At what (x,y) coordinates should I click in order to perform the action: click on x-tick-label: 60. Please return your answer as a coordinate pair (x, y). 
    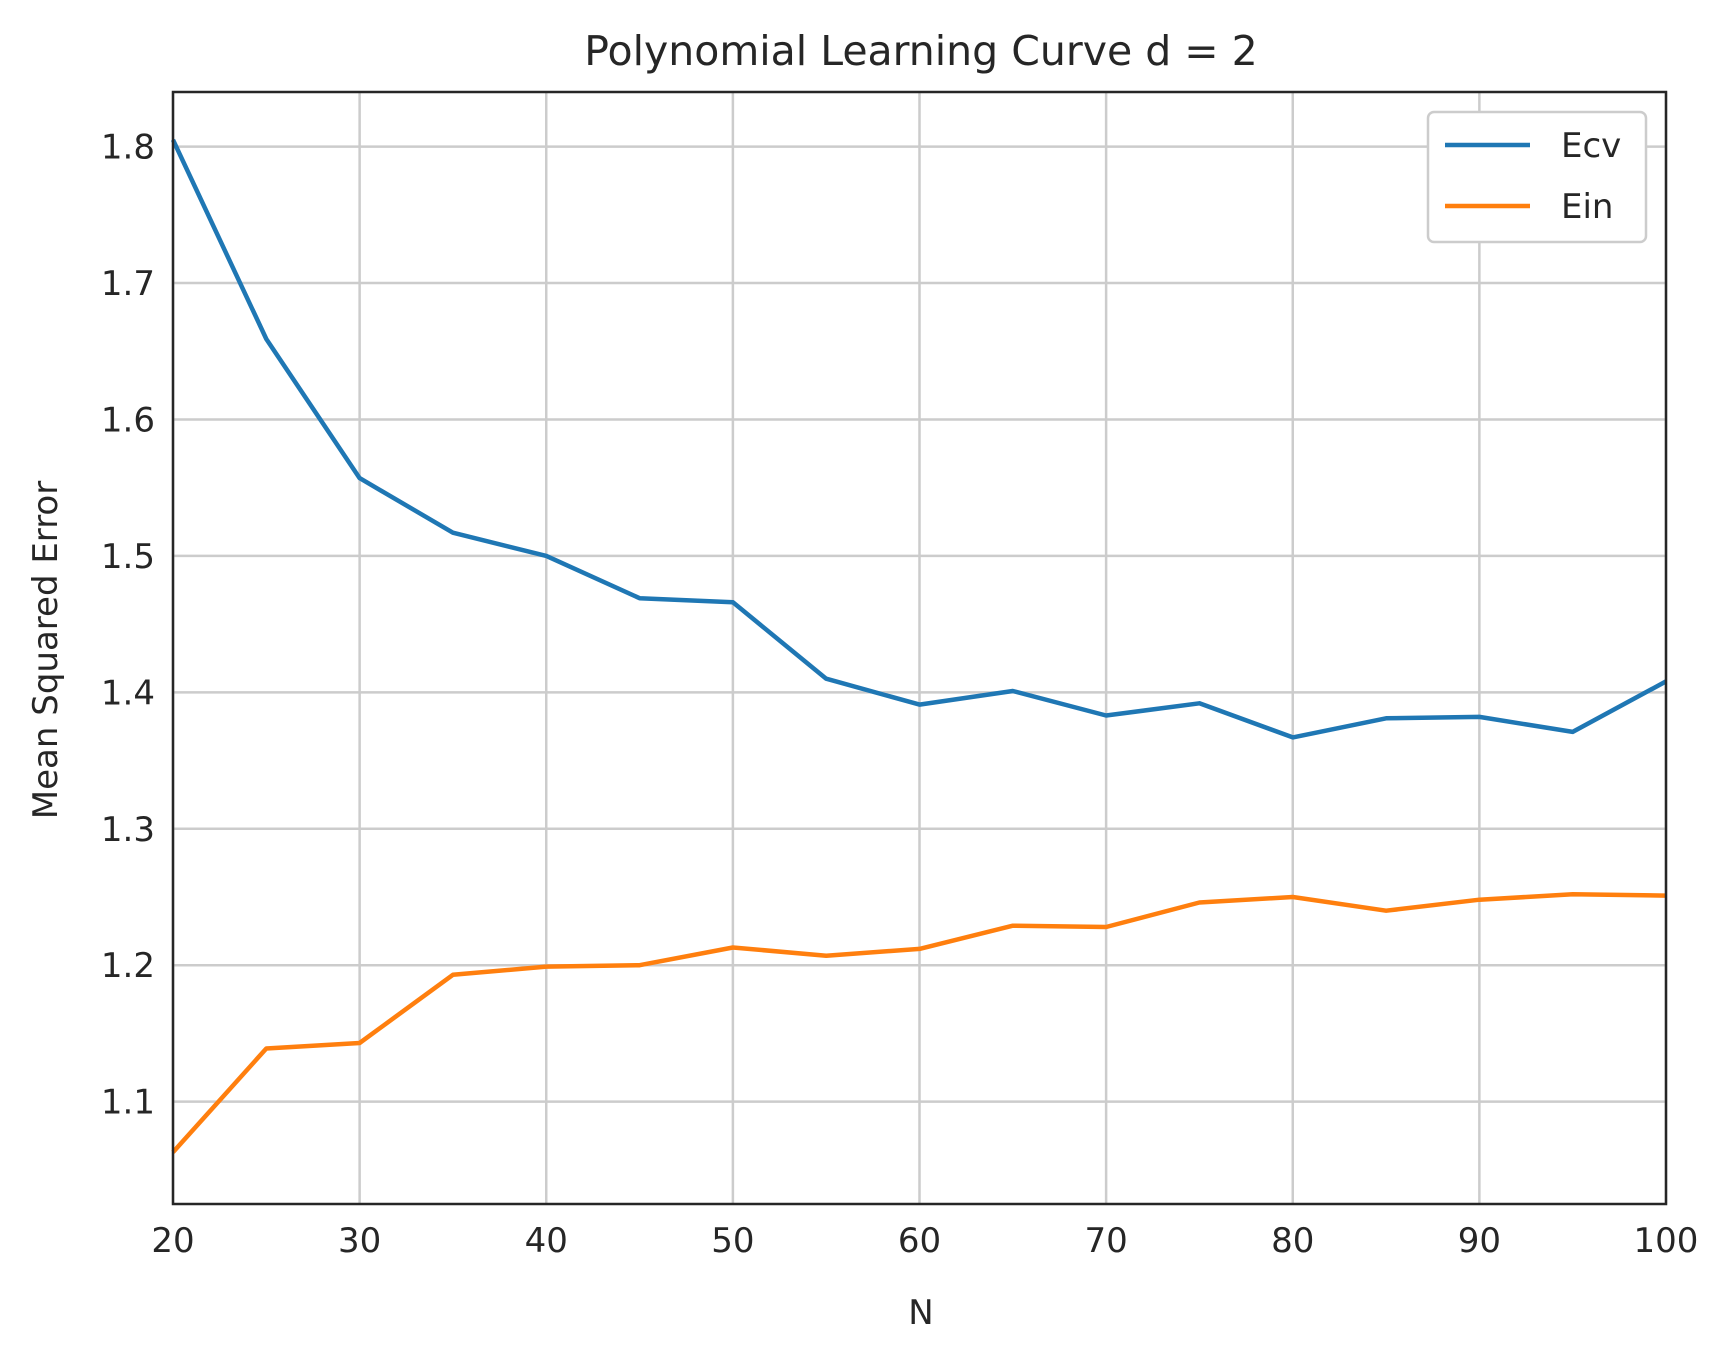
    Looking at the image, I should click on (919, 1241).